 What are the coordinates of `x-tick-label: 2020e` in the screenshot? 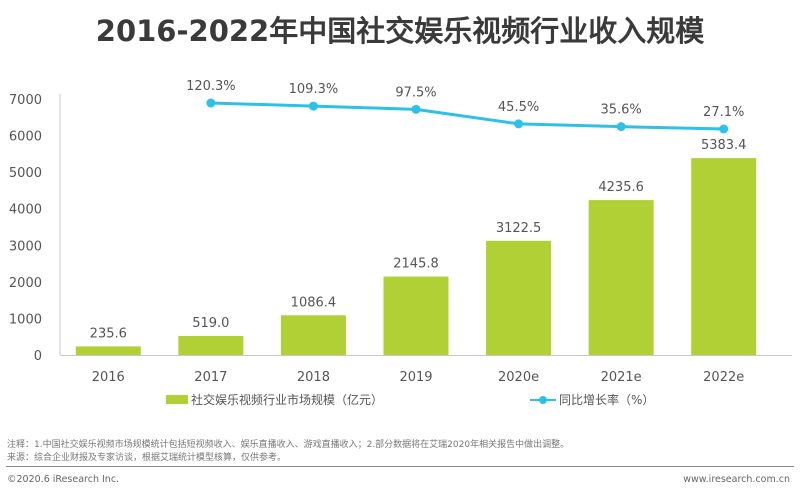 It's located at (518, 377).